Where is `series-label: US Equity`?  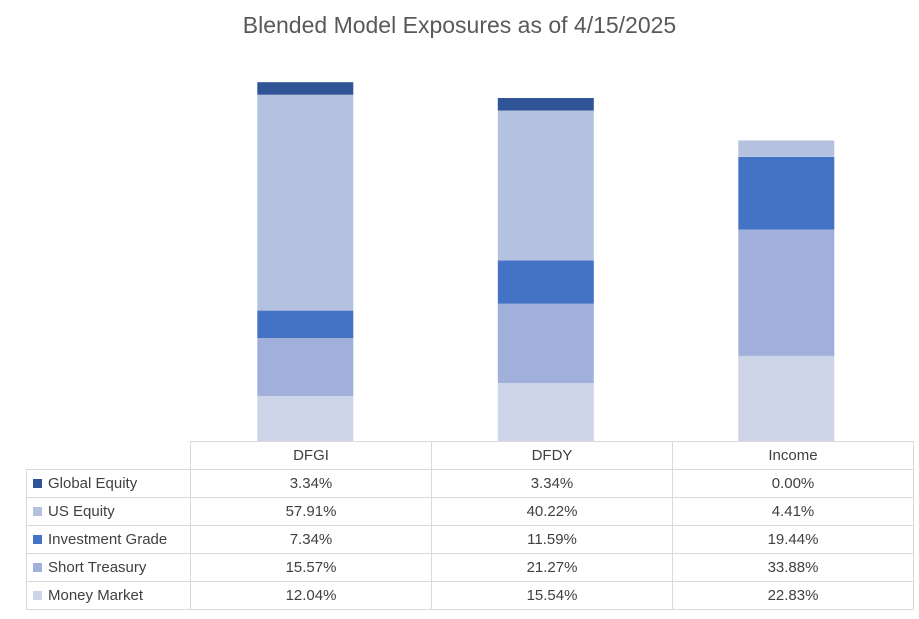 series-label: US Equity is located at coordinates (108, 511).